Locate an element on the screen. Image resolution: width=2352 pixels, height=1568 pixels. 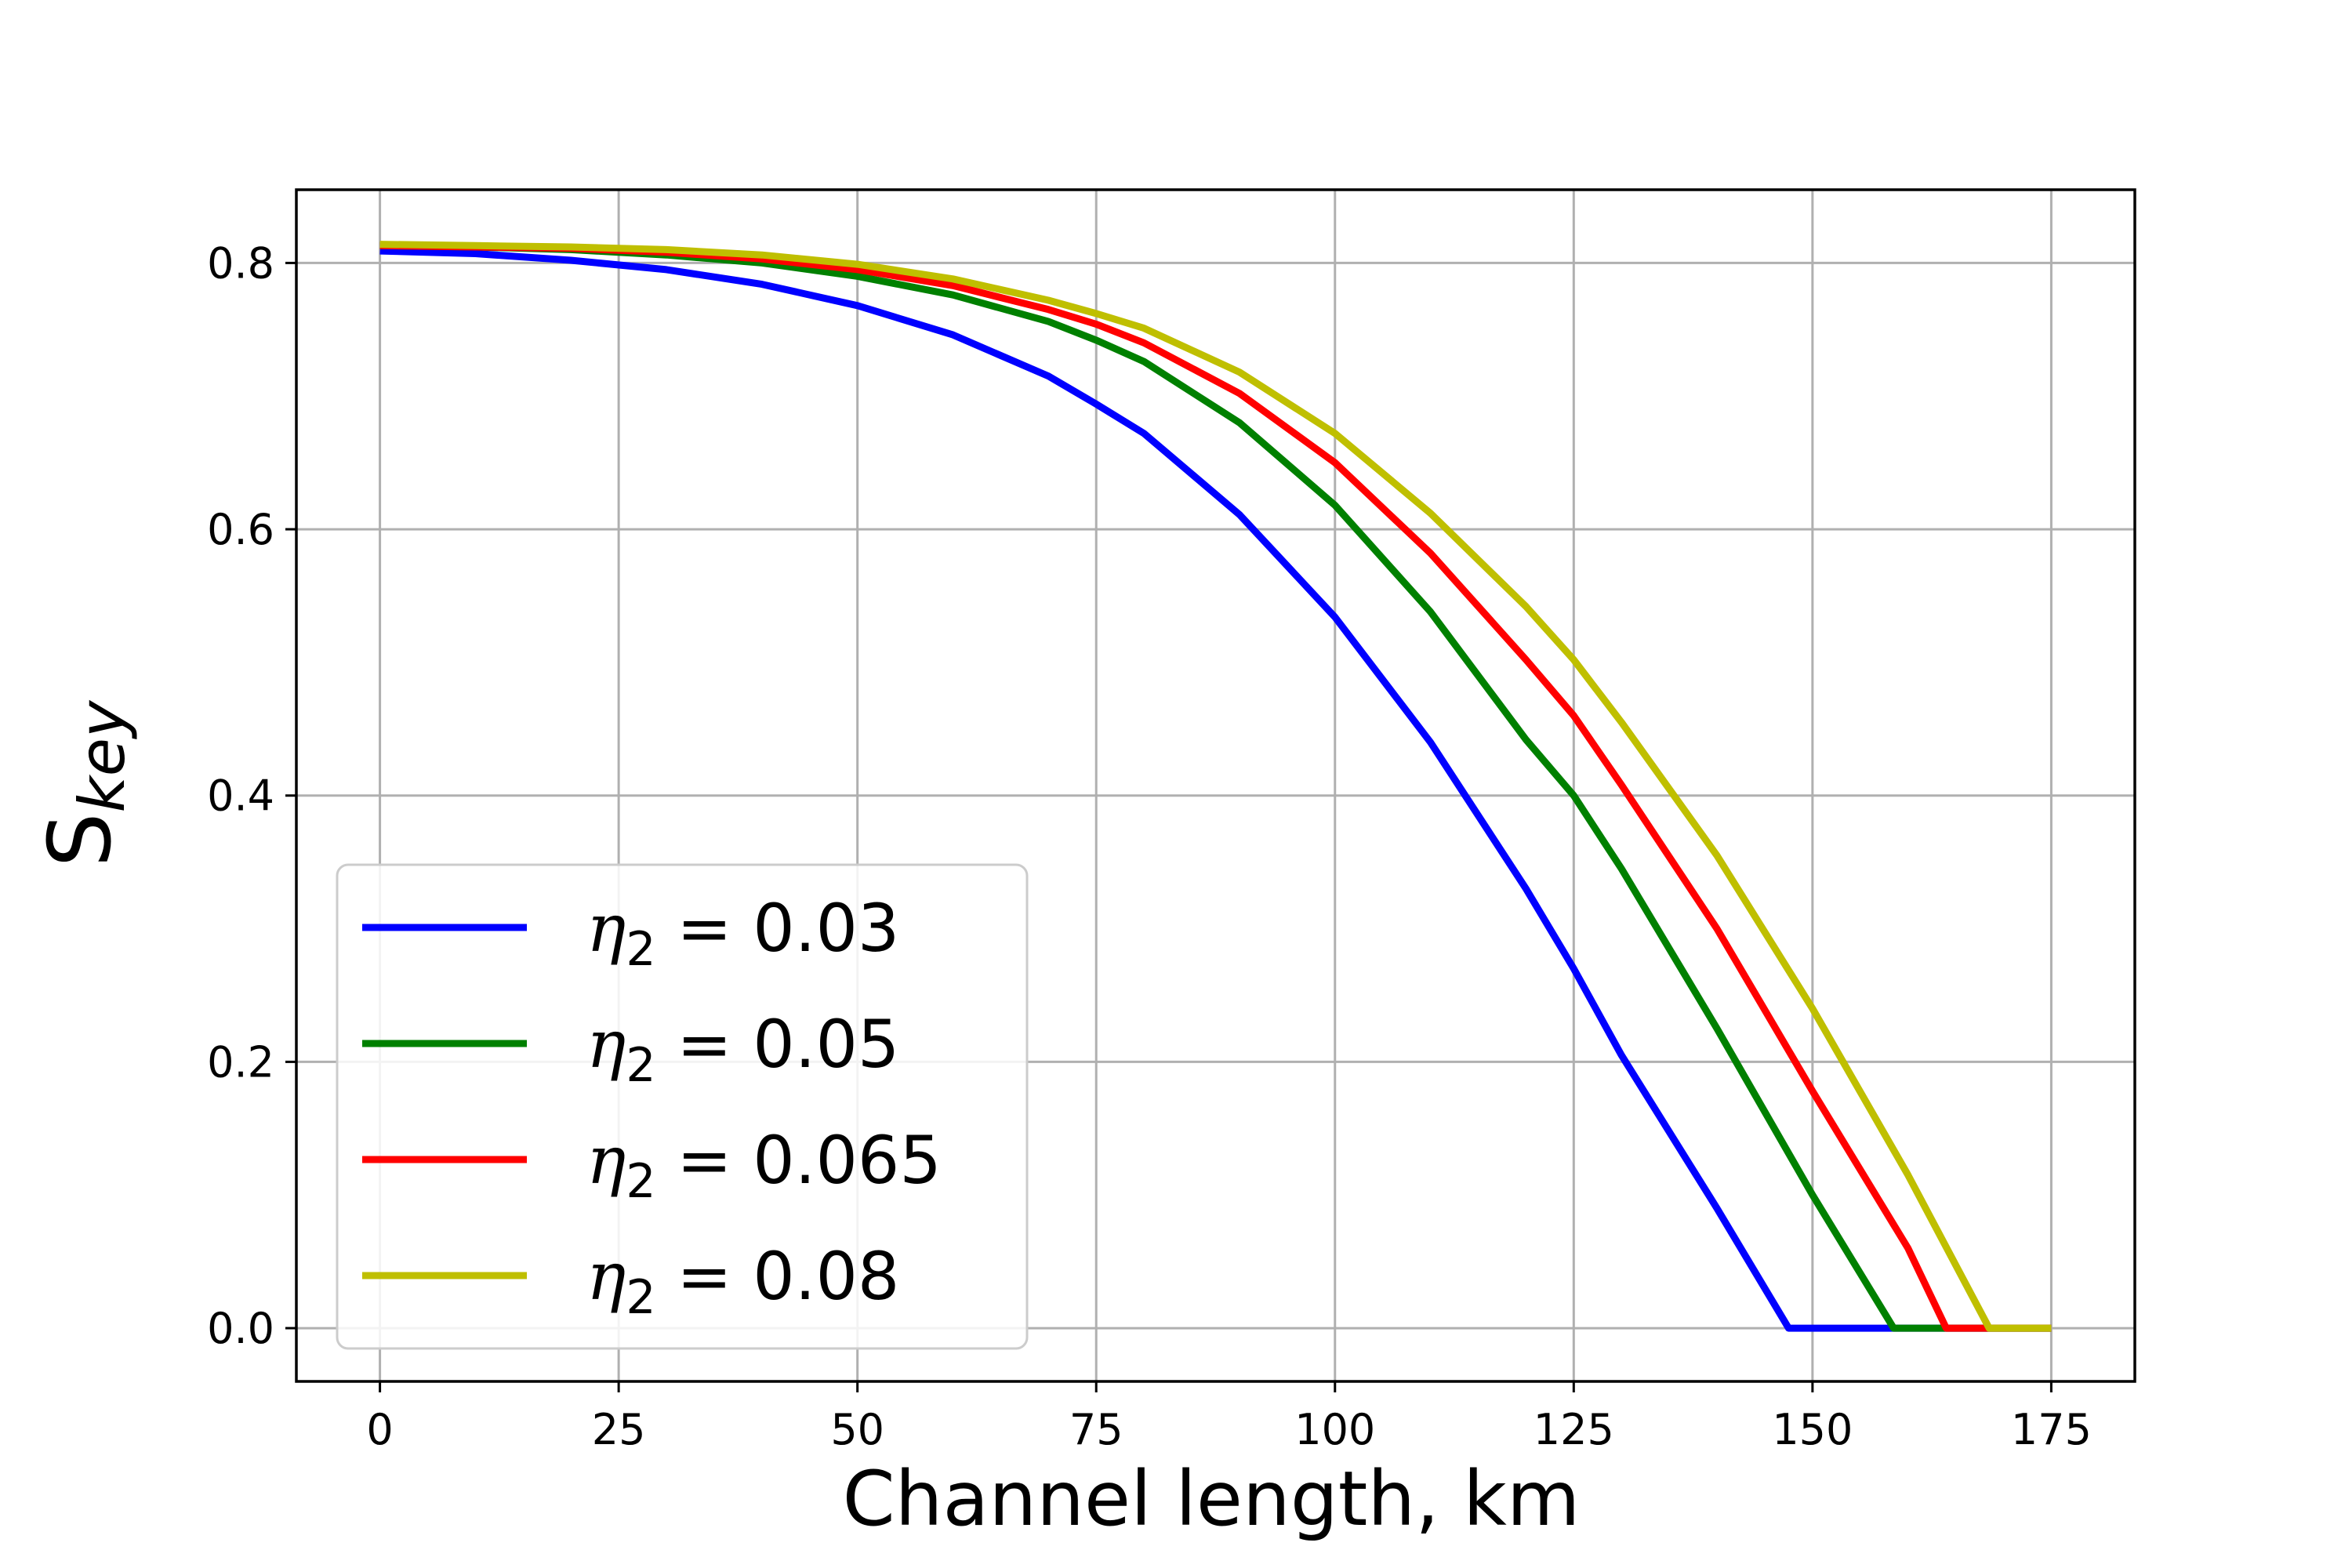
x-tick-label: 75 is located at coordinates (1096, 1429).